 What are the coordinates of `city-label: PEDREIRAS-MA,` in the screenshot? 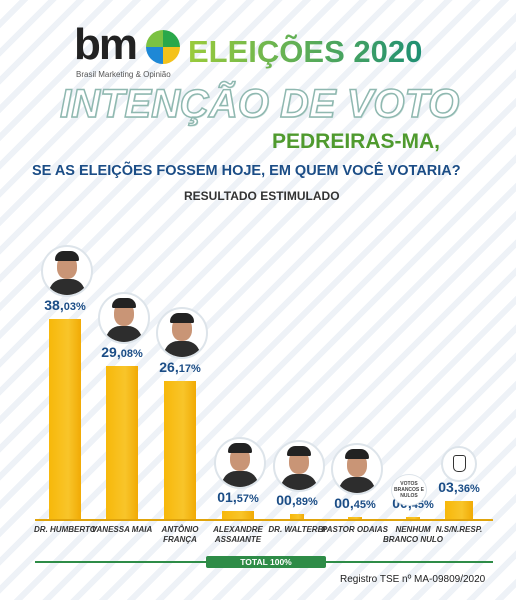 It's located at (356, 141).